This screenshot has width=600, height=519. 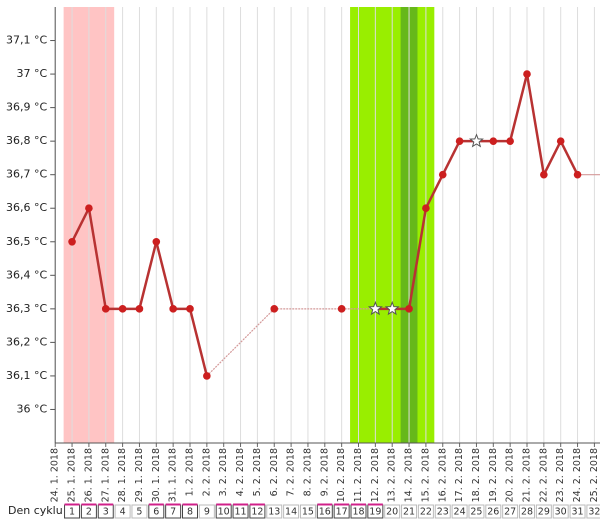 What do you see at coordinates (543, 475) in the screenshot?
I see `x-tick-label: 22. 2. 2018` at bounding box center [543, 475].